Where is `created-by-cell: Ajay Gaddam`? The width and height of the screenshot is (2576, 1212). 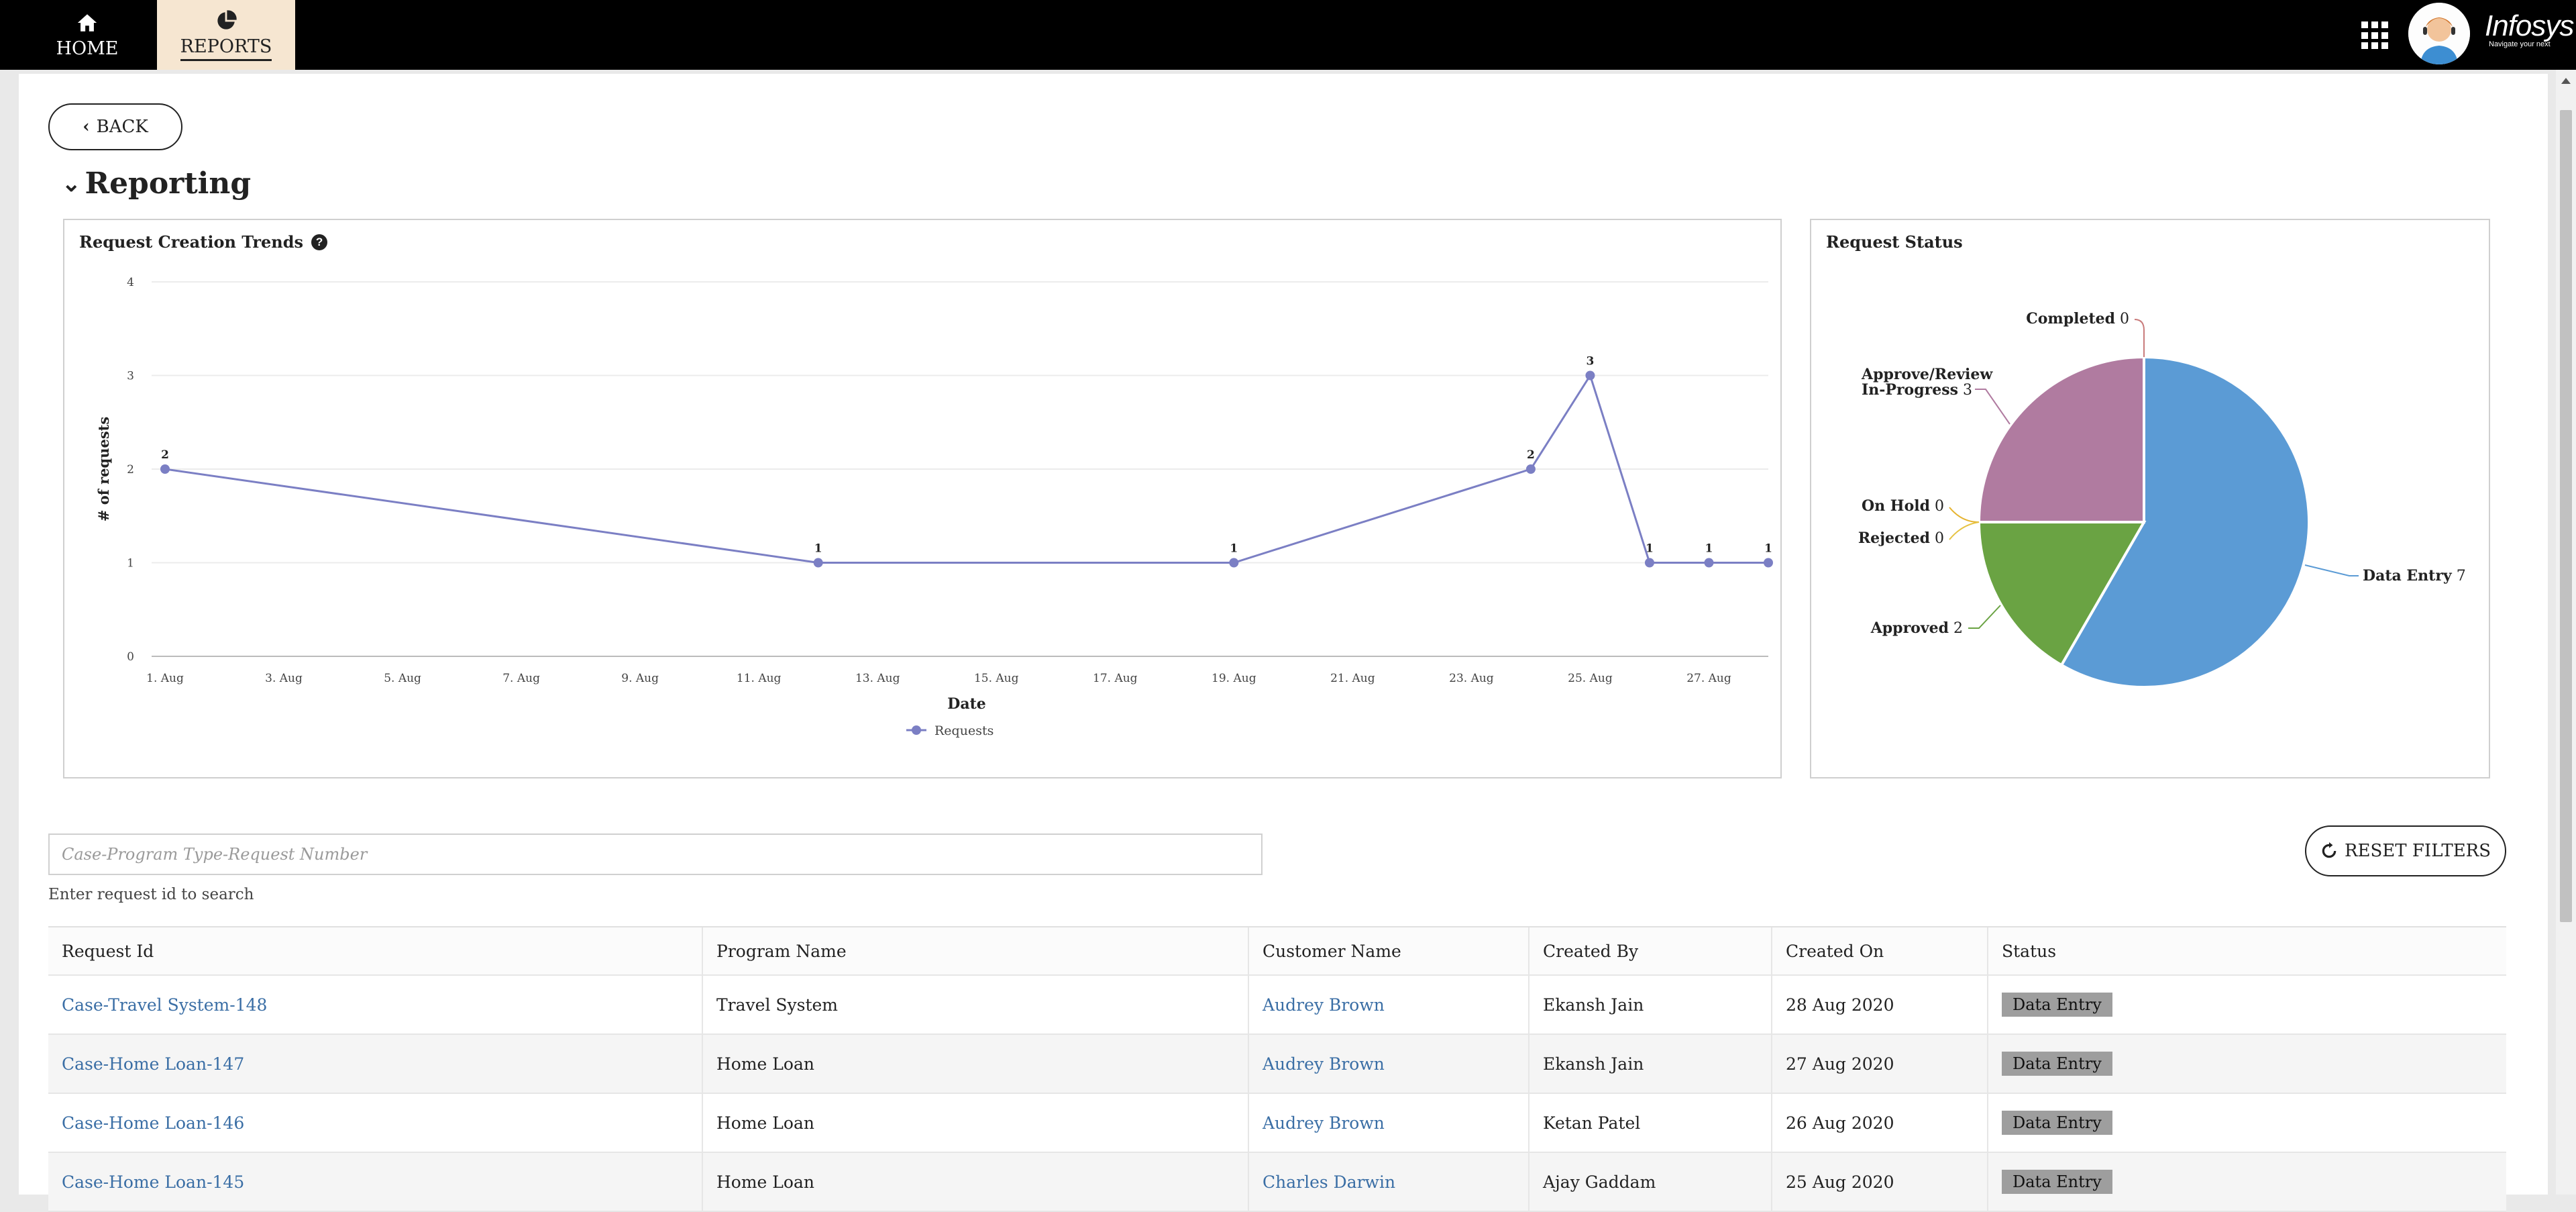 created-by-cell: Ajay Gaddam is located at coordinates (1650, 1182).